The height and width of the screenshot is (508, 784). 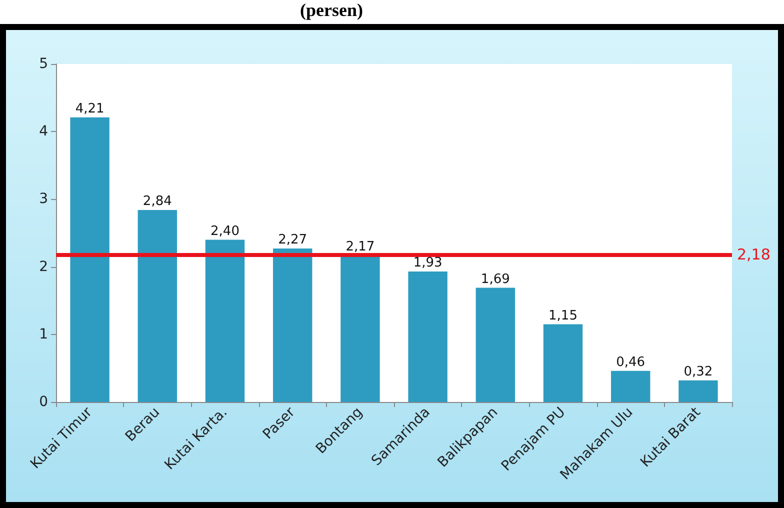 What do you see at coordinates (43, 132) in the screenshot?
I see `y-tick-label: 4` at bounding box center [43, 132].